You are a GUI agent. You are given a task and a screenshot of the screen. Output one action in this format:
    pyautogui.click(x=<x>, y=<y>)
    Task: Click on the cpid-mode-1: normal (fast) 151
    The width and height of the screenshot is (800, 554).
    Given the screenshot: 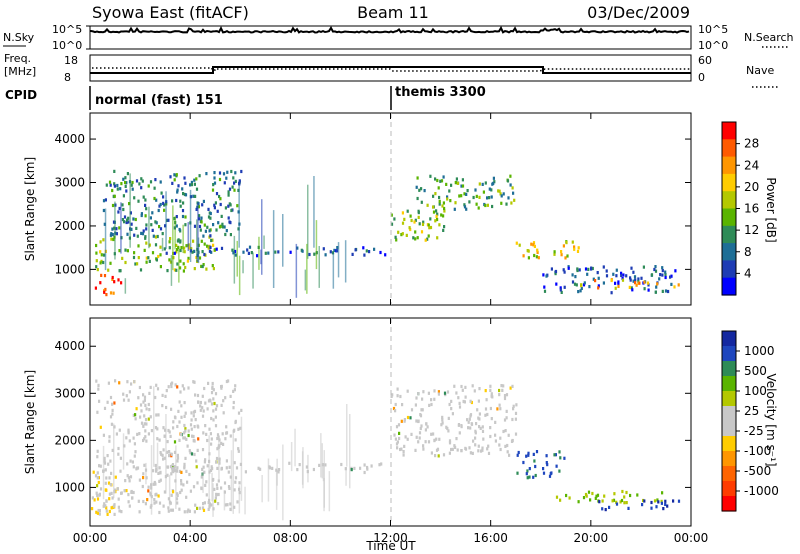 What is the action you would take?
    pyautogui.click(x=159, y=100)
    